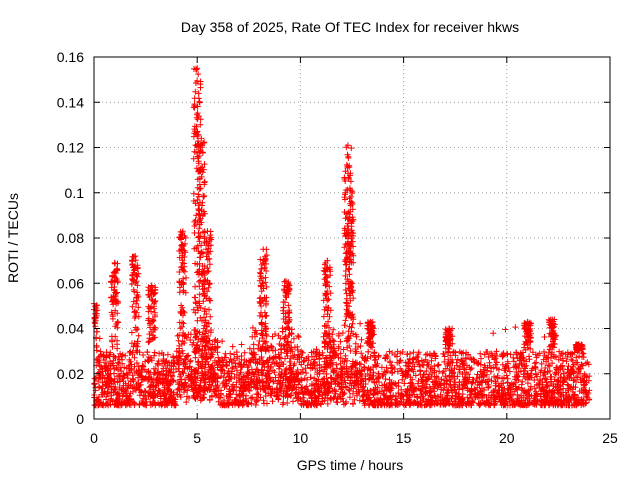  Describe the element at coordinates (13, 238) in the screenshot. I see `y-axis-label: ROTI / TECUs` at that location.